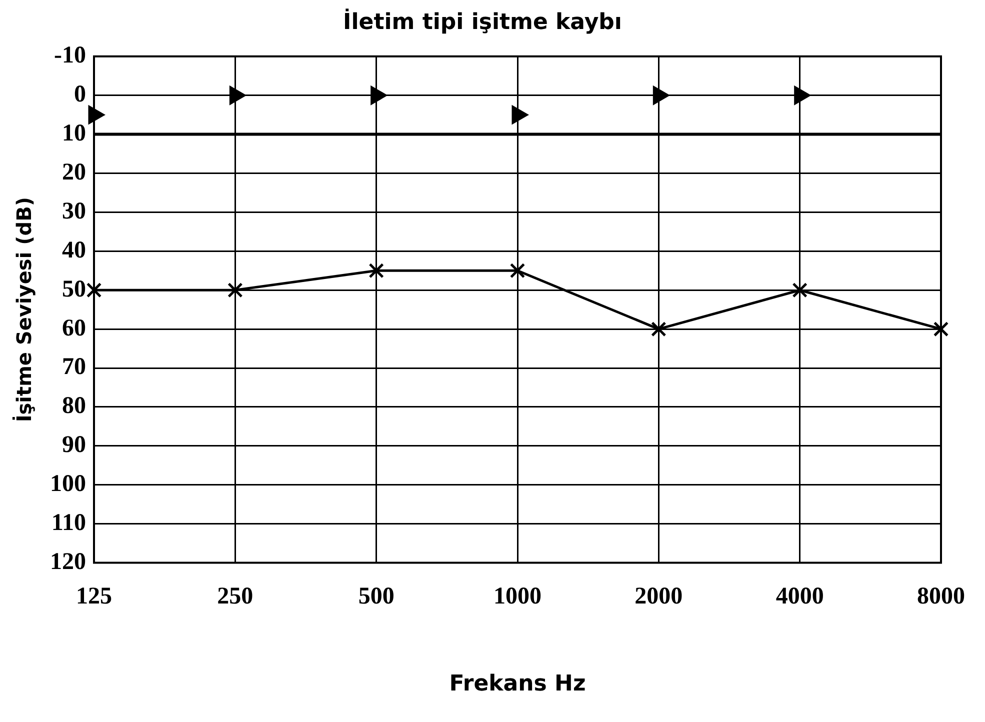 The image size is (985, 722). I want to click on x-tick-label: 4000, so click(800, 596).